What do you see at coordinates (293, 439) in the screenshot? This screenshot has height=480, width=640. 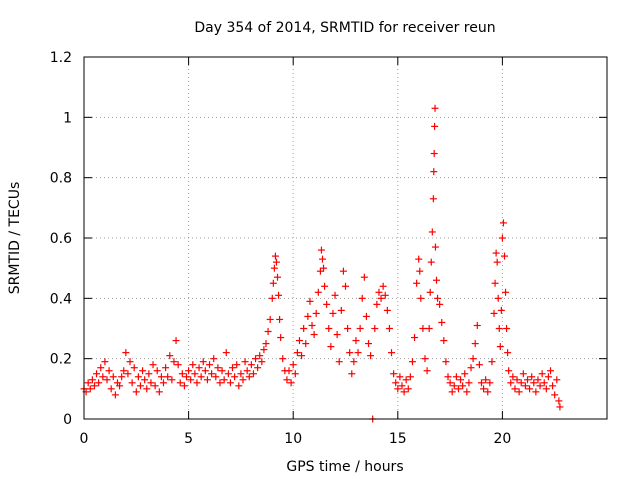 I see `x-tick-label: 10` at bounding box center [293, 439].